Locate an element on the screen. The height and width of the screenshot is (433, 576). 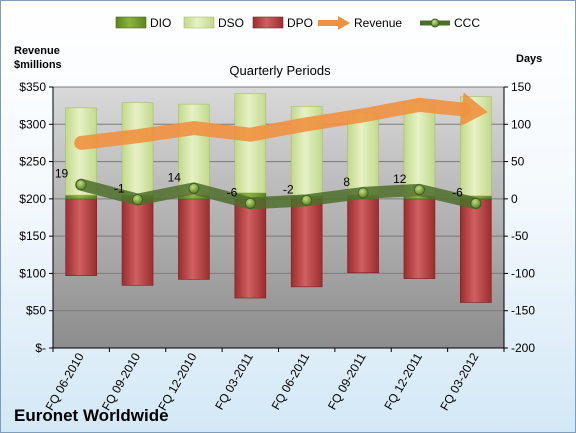
left-tick-label: $150 is located at coordinates (32, 236).